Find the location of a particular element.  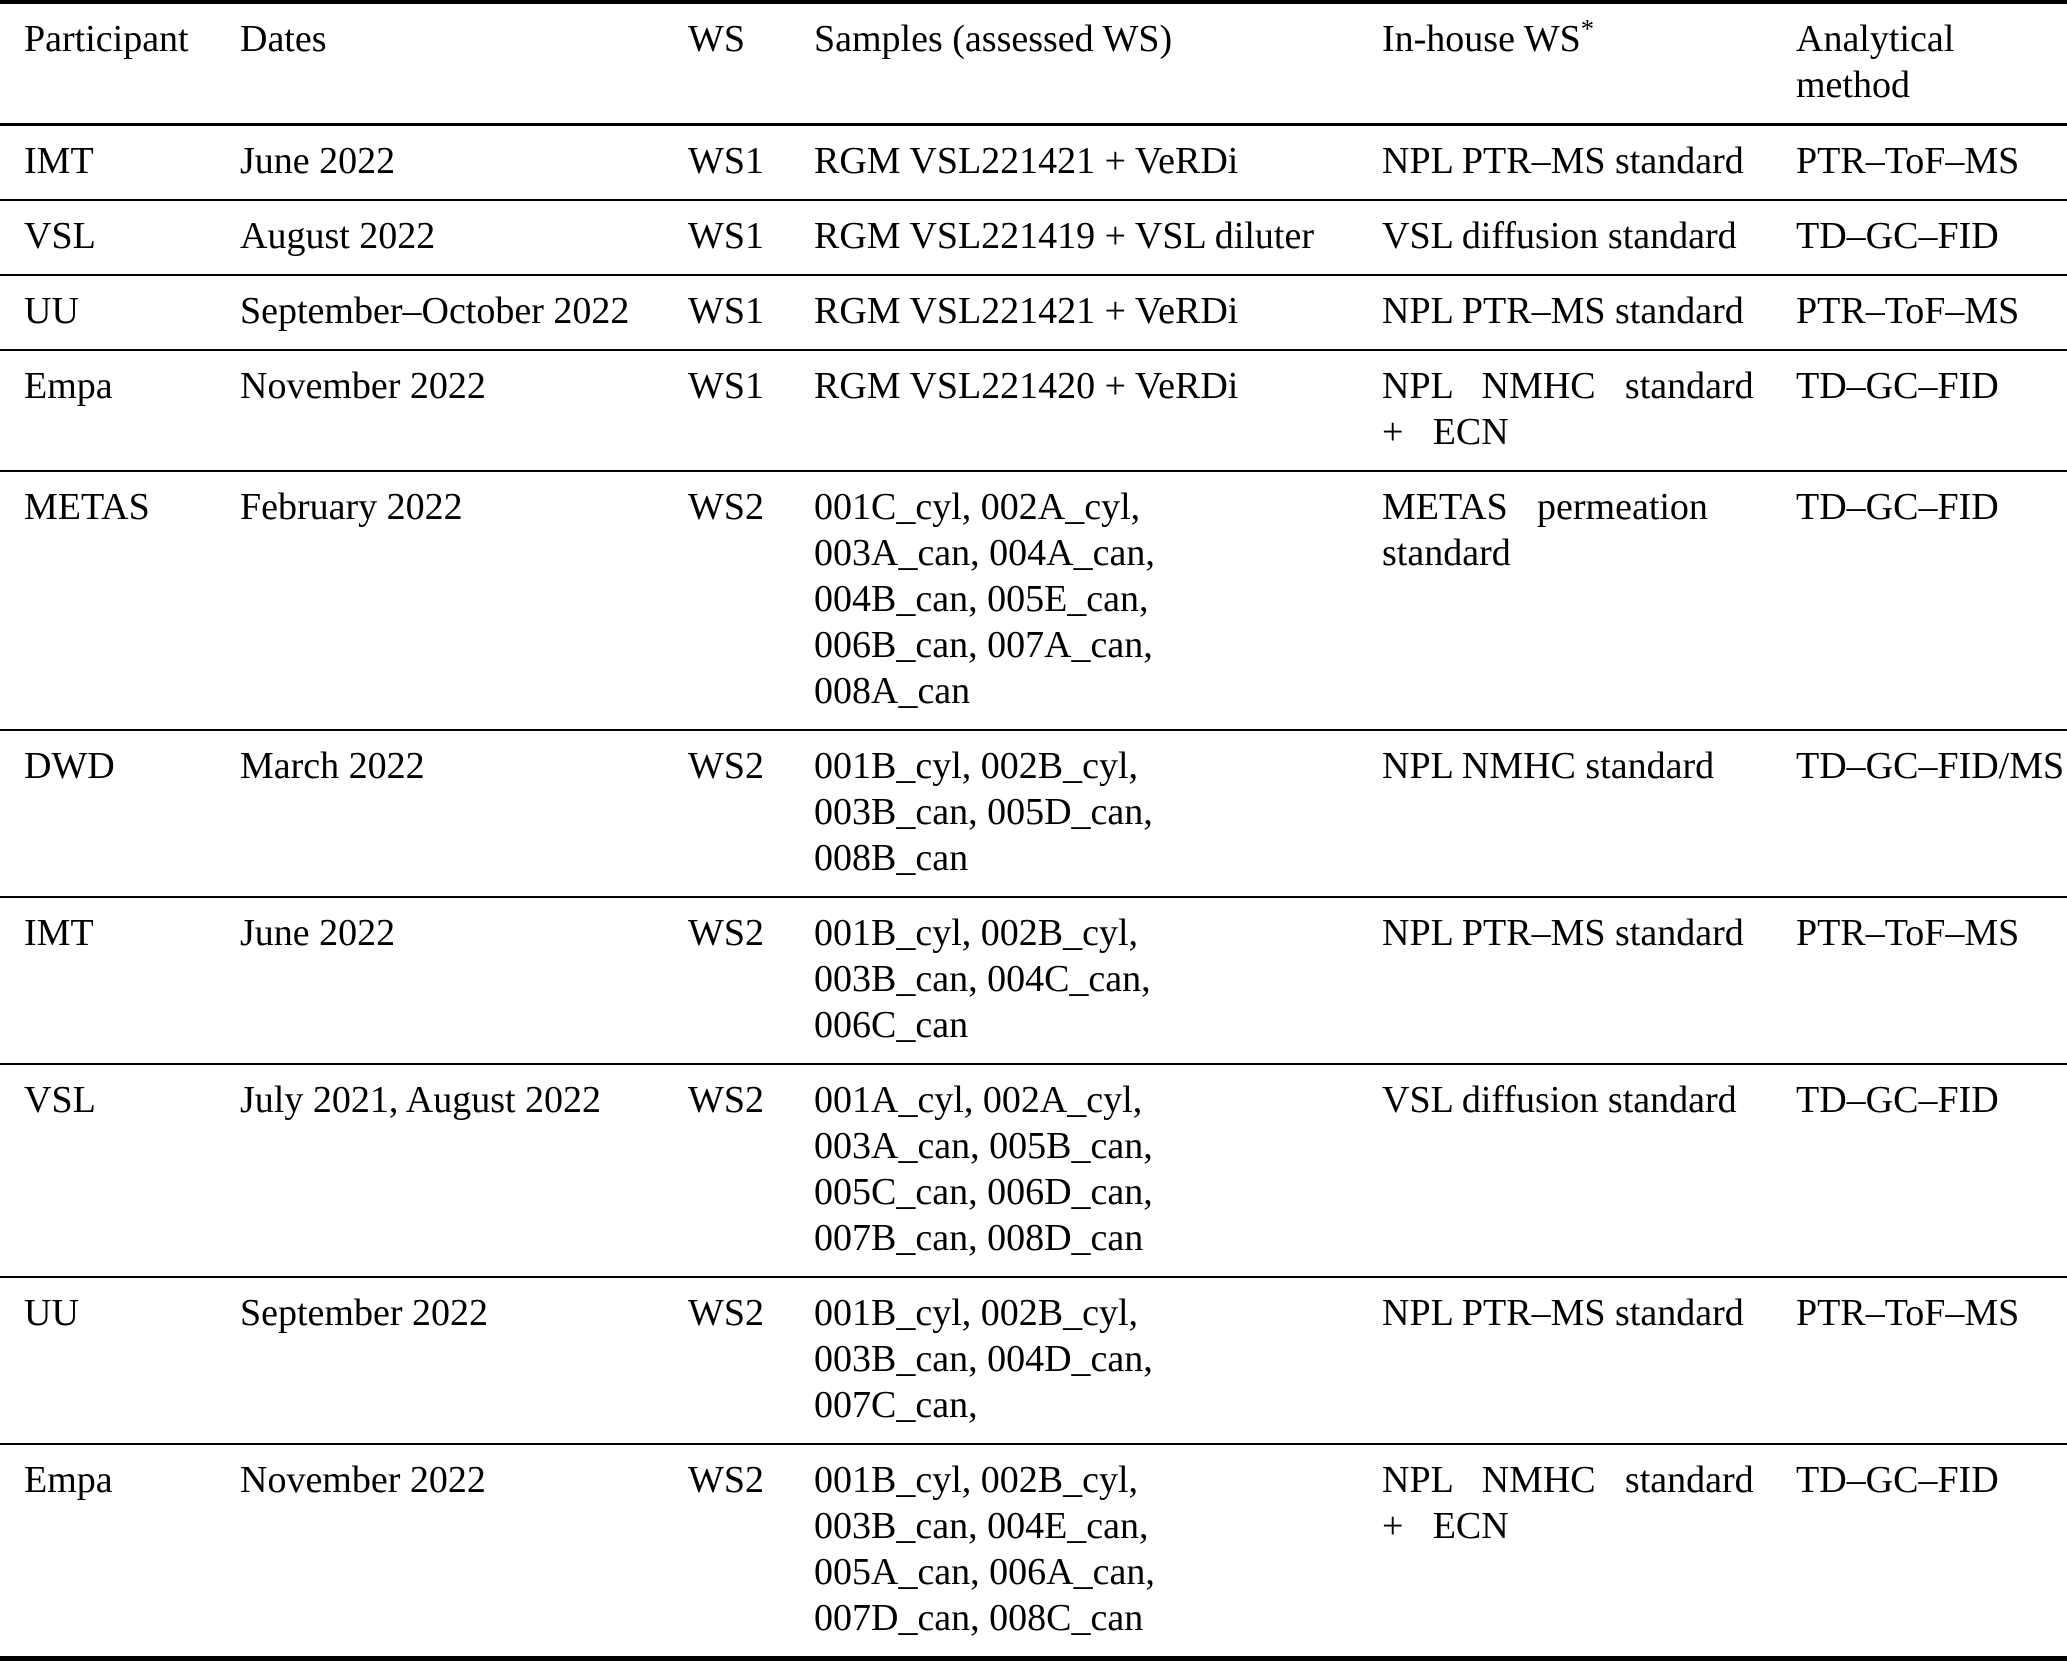

cell-inhouse: METAS permeation standard is located at coordinates (1545, 530).